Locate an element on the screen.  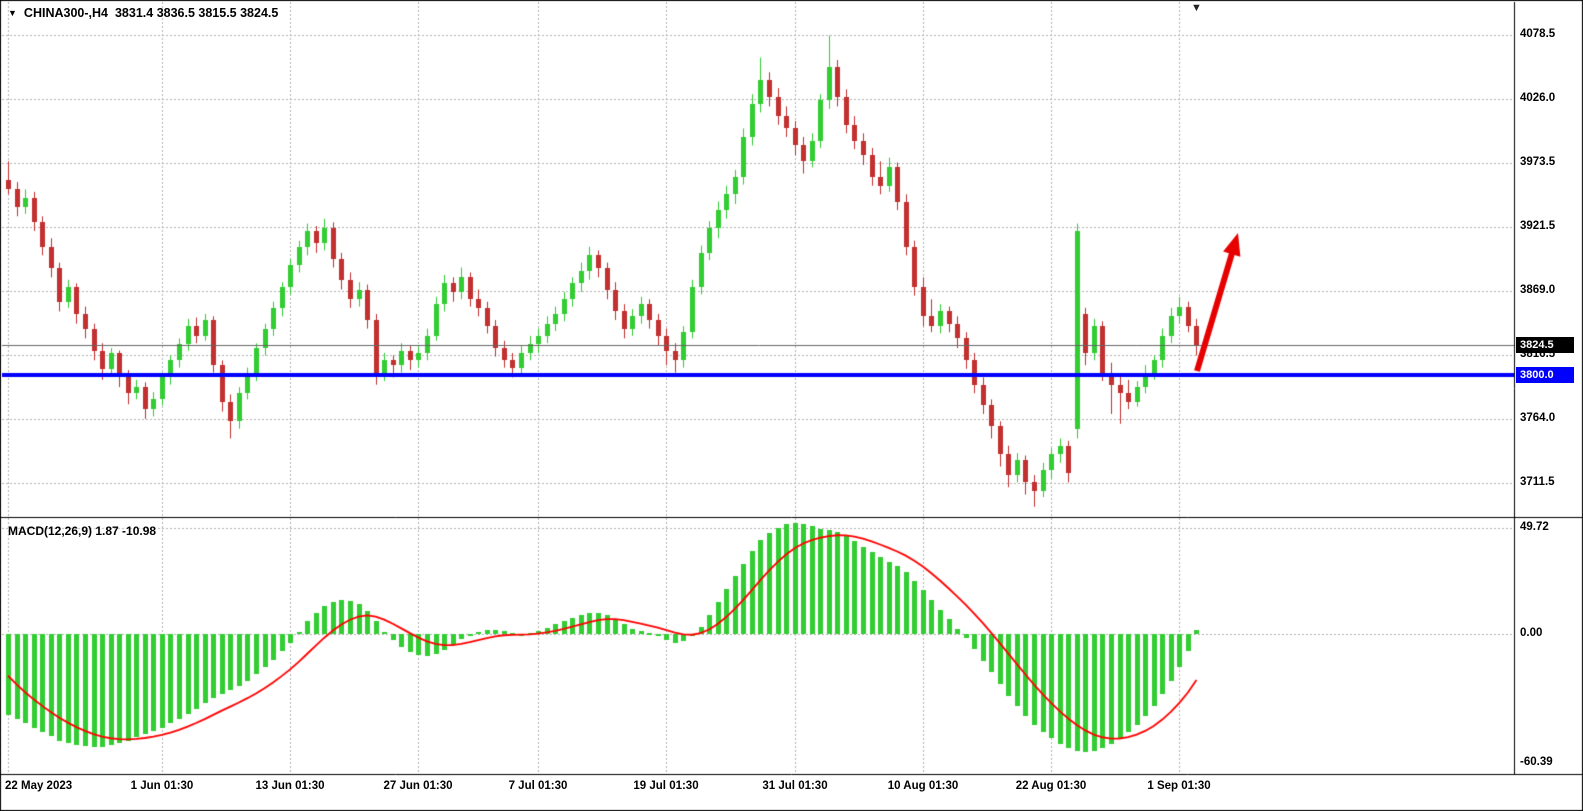
macd-indicator-label: MACD(12,26,9) 1.87 -10.98 is located at coordinates (82, 531).